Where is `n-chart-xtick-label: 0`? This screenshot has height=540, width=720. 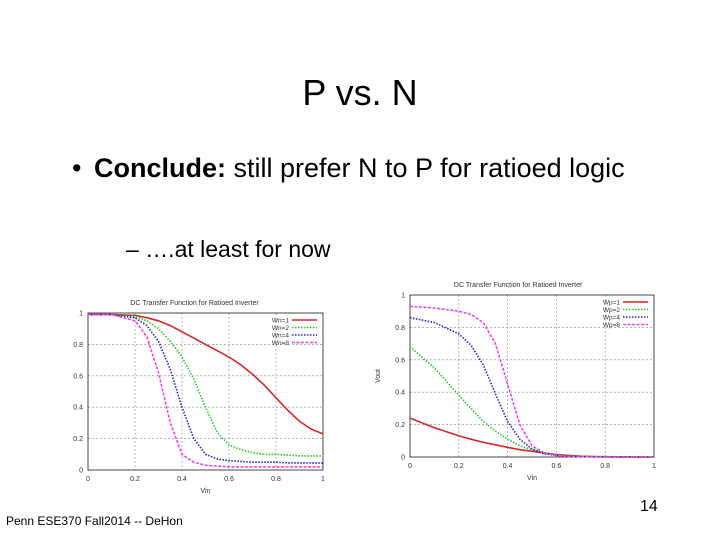 n-chart-xtick-label: 0 is located at coordinates (88, 479).